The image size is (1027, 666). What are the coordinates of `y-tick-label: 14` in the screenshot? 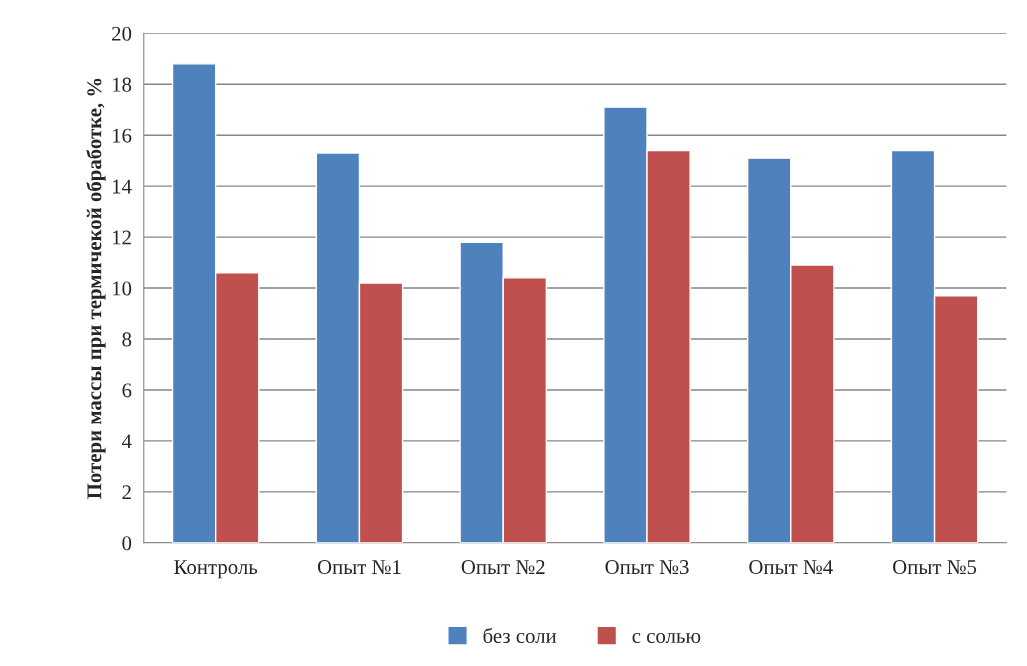 It's located at (122, 186).